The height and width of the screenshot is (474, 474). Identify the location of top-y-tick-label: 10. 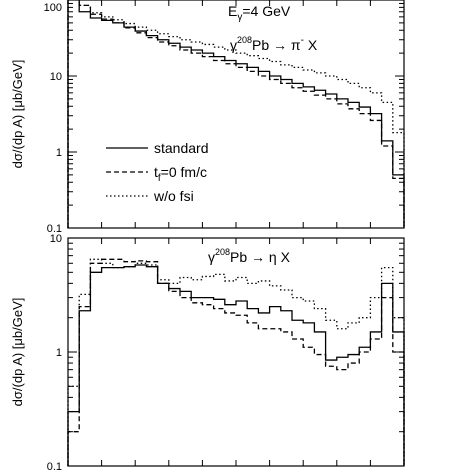
(56, 77).